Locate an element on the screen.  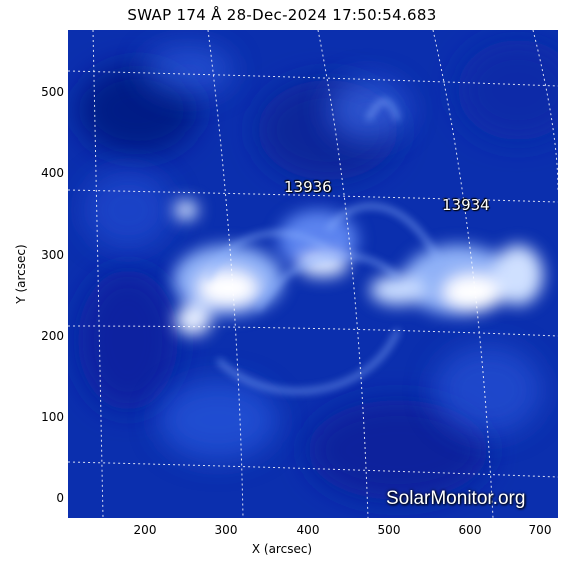
active-region-label-13936: 13936 is located at coordinates (308, 187).